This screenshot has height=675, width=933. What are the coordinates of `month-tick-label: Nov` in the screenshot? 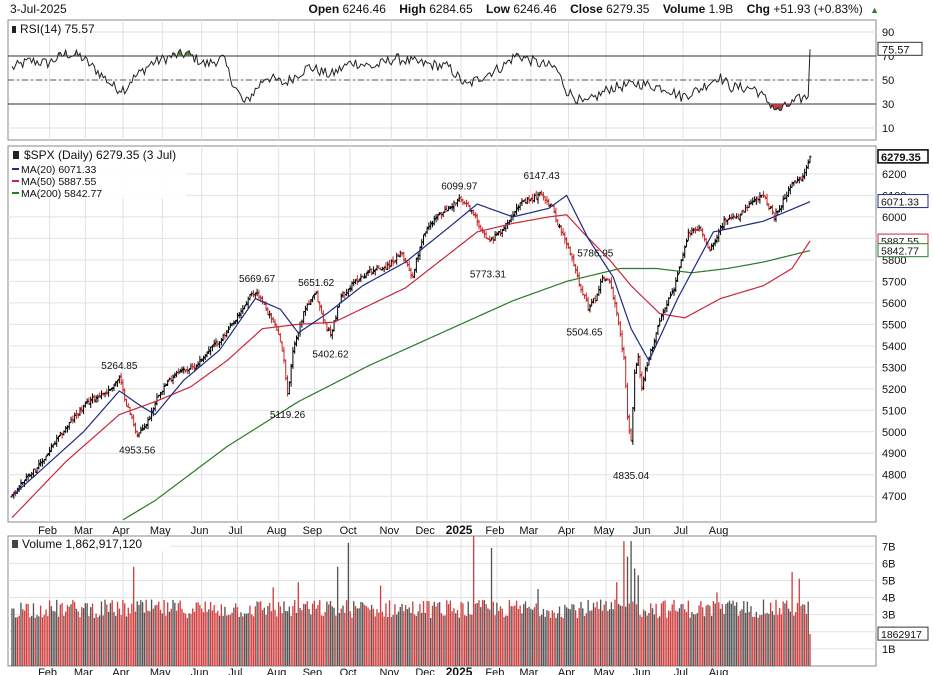 It's located at (390, 671).